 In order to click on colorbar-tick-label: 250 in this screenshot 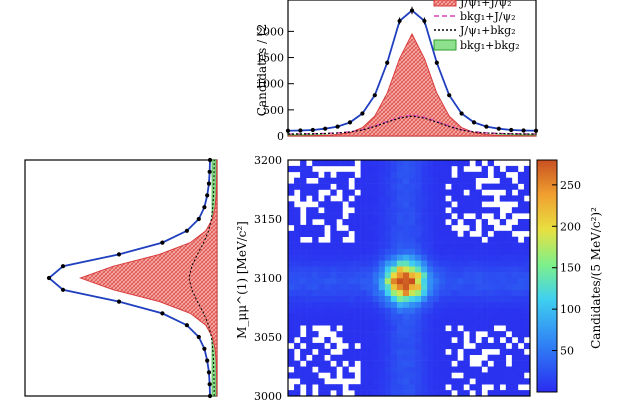, I will do `click(570, 185)`.